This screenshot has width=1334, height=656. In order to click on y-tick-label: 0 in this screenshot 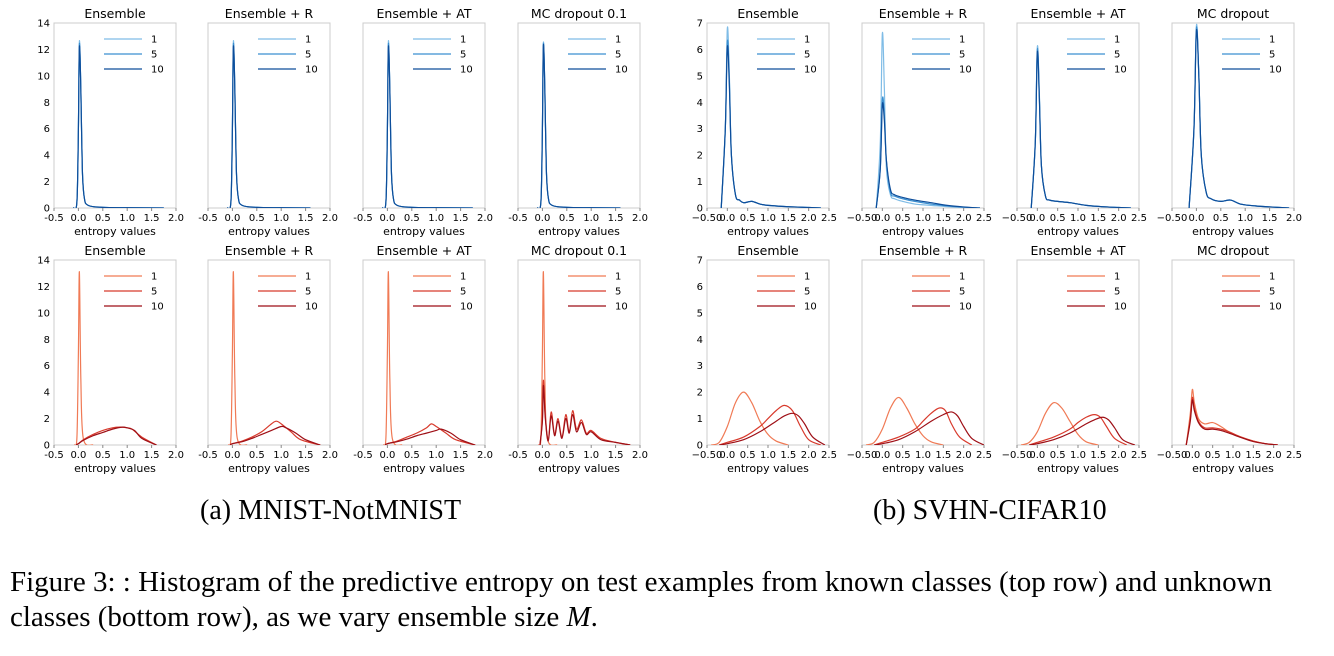, I will do `click(700, 209)`.